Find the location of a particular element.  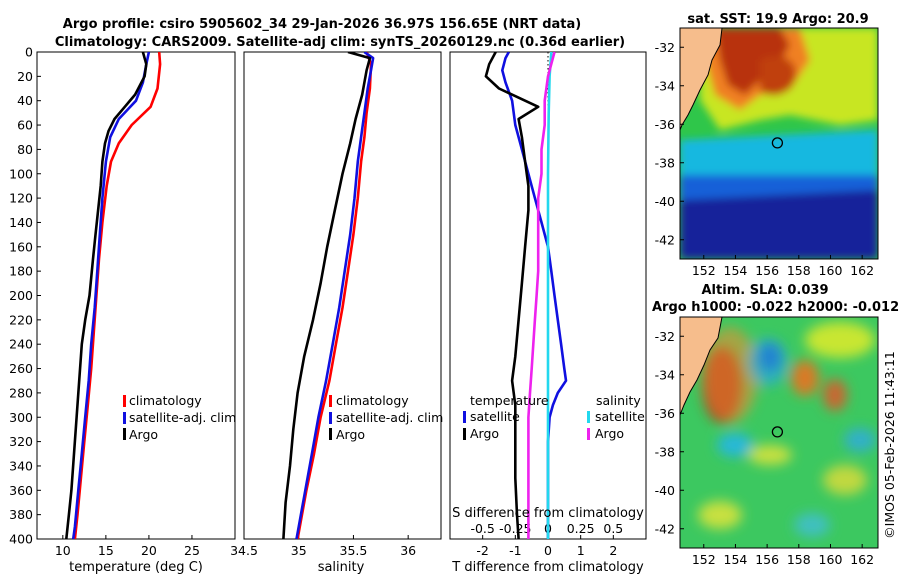

sla-map-title-line1: Altim. SLA: 0.039 is located at coordinates (765, 290).